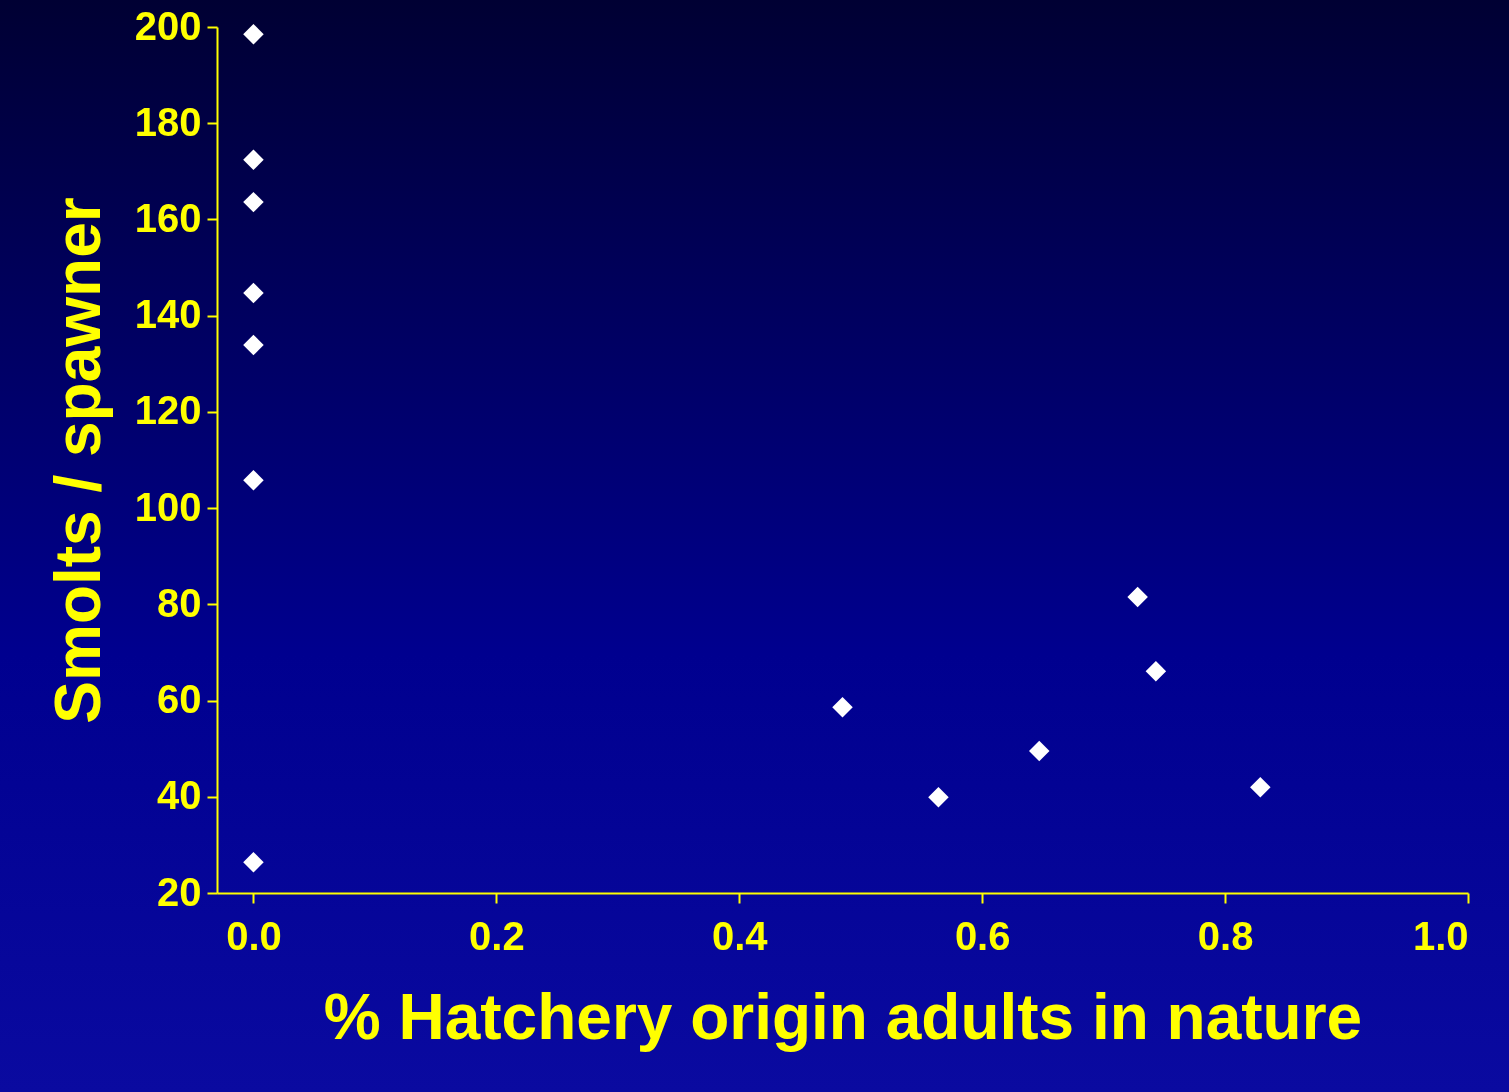 The image size is (1509, 1092). What do you see at coordinates (168, 217) in the screenshot?
I see `y-tick-label: 160` at bounding box center [168, 217].